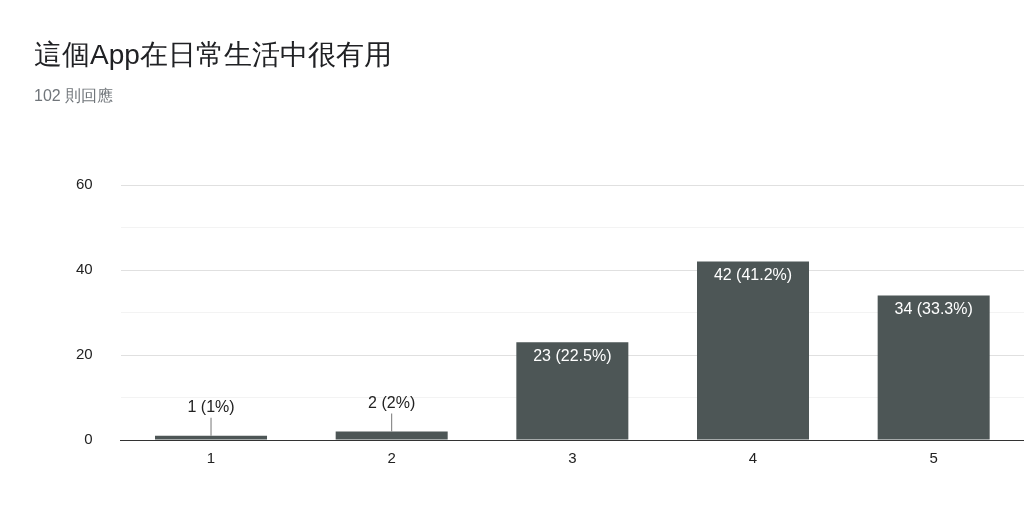 The image size is (1024, 531). What do you see at coordinates (572, 458) in the screenshot?
I see `x-tick-label: 3` at bounding box center [572, 458].